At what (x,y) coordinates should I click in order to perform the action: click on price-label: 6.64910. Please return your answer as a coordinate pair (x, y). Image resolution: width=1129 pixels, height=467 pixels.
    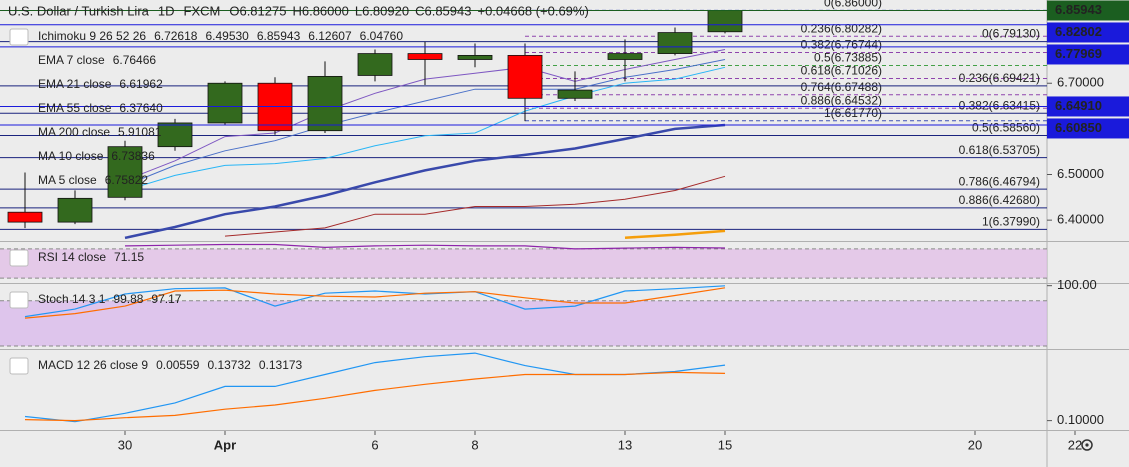
    Looking at the image, I should click on (1078, 105).